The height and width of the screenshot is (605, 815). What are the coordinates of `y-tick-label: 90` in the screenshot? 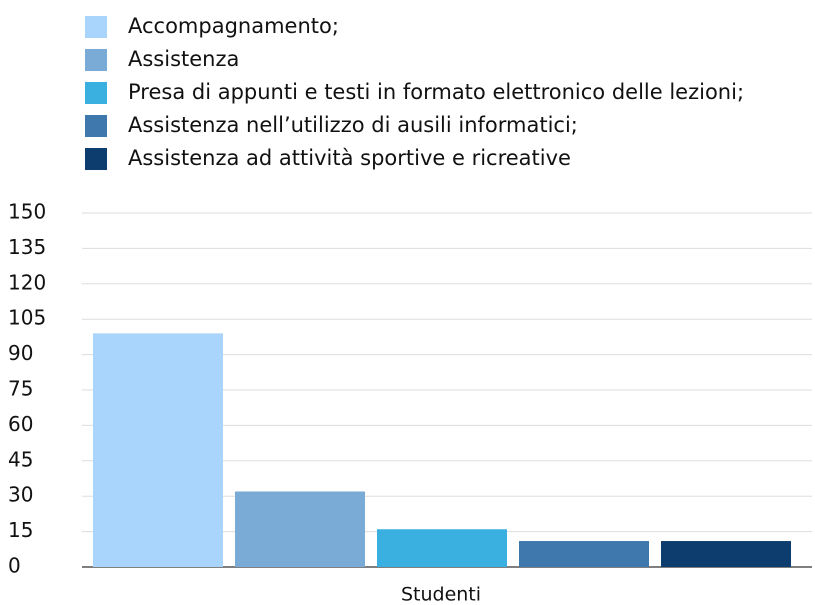 It's located at (20, 353).